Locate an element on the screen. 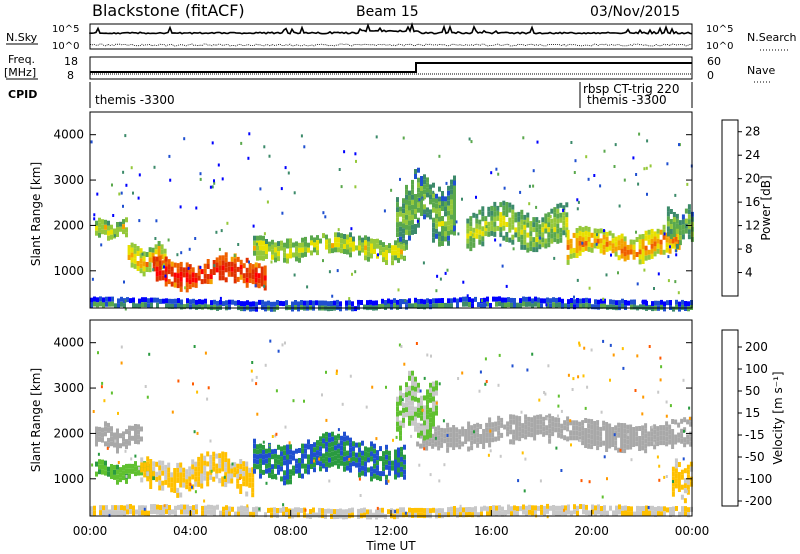 The image size is (800, 554). nave-tick-top: 60 is located at coordinates (714, 61).